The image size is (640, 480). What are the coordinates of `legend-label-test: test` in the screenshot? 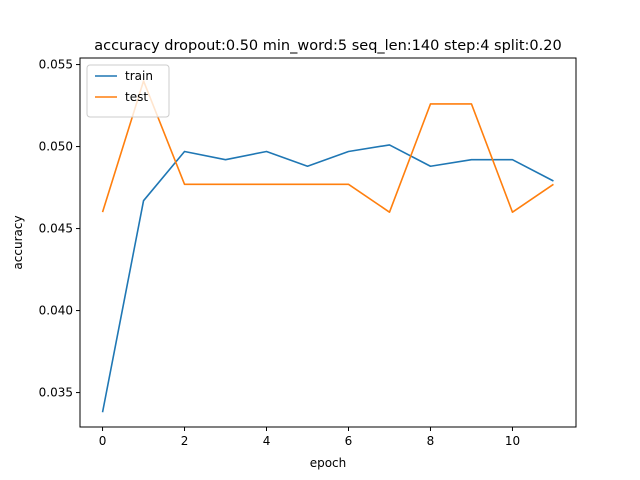 It's located at (136, 97).